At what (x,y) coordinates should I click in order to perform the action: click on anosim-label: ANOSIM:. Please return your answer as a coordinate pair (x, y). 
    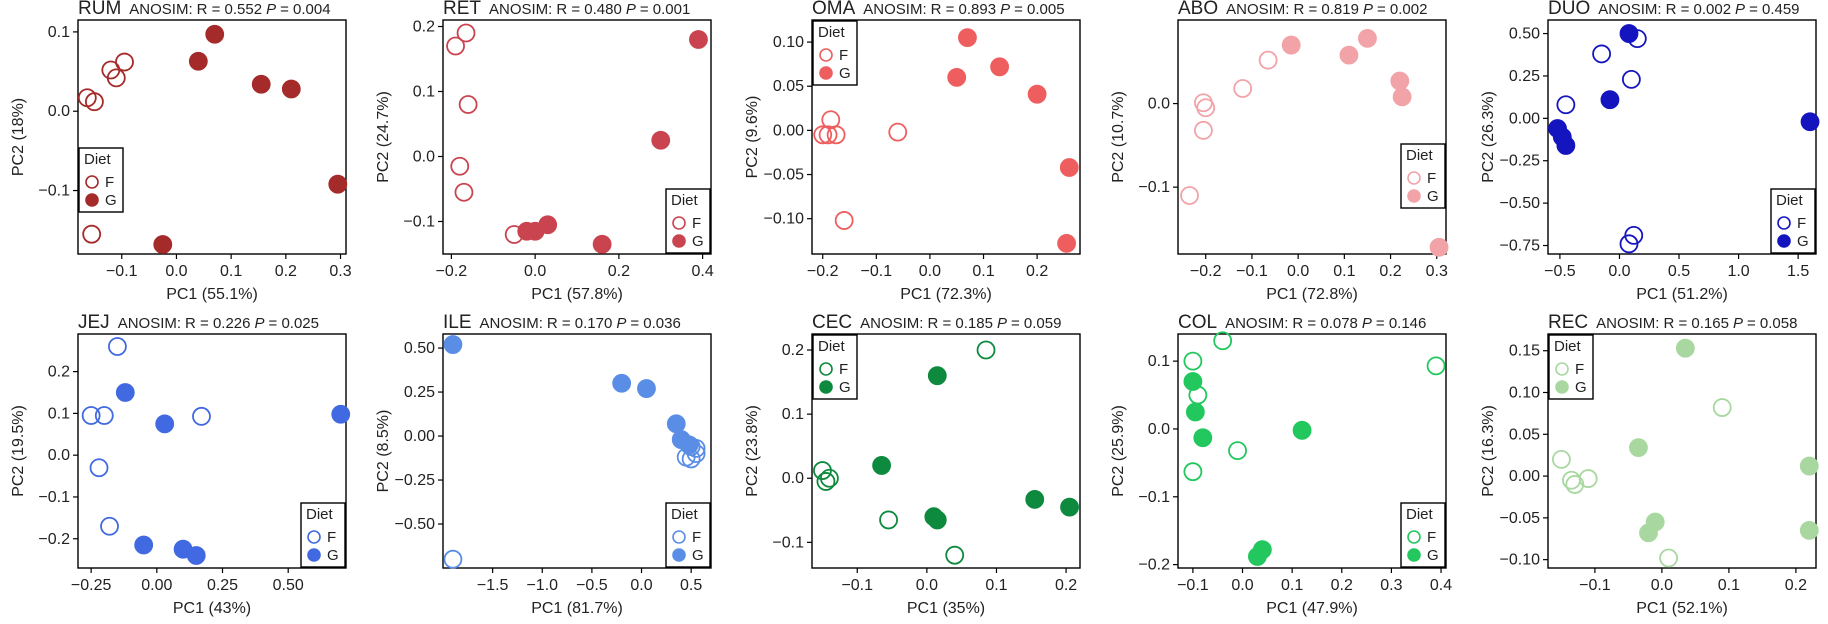
    Looking at the image, I should click on (511, 323).